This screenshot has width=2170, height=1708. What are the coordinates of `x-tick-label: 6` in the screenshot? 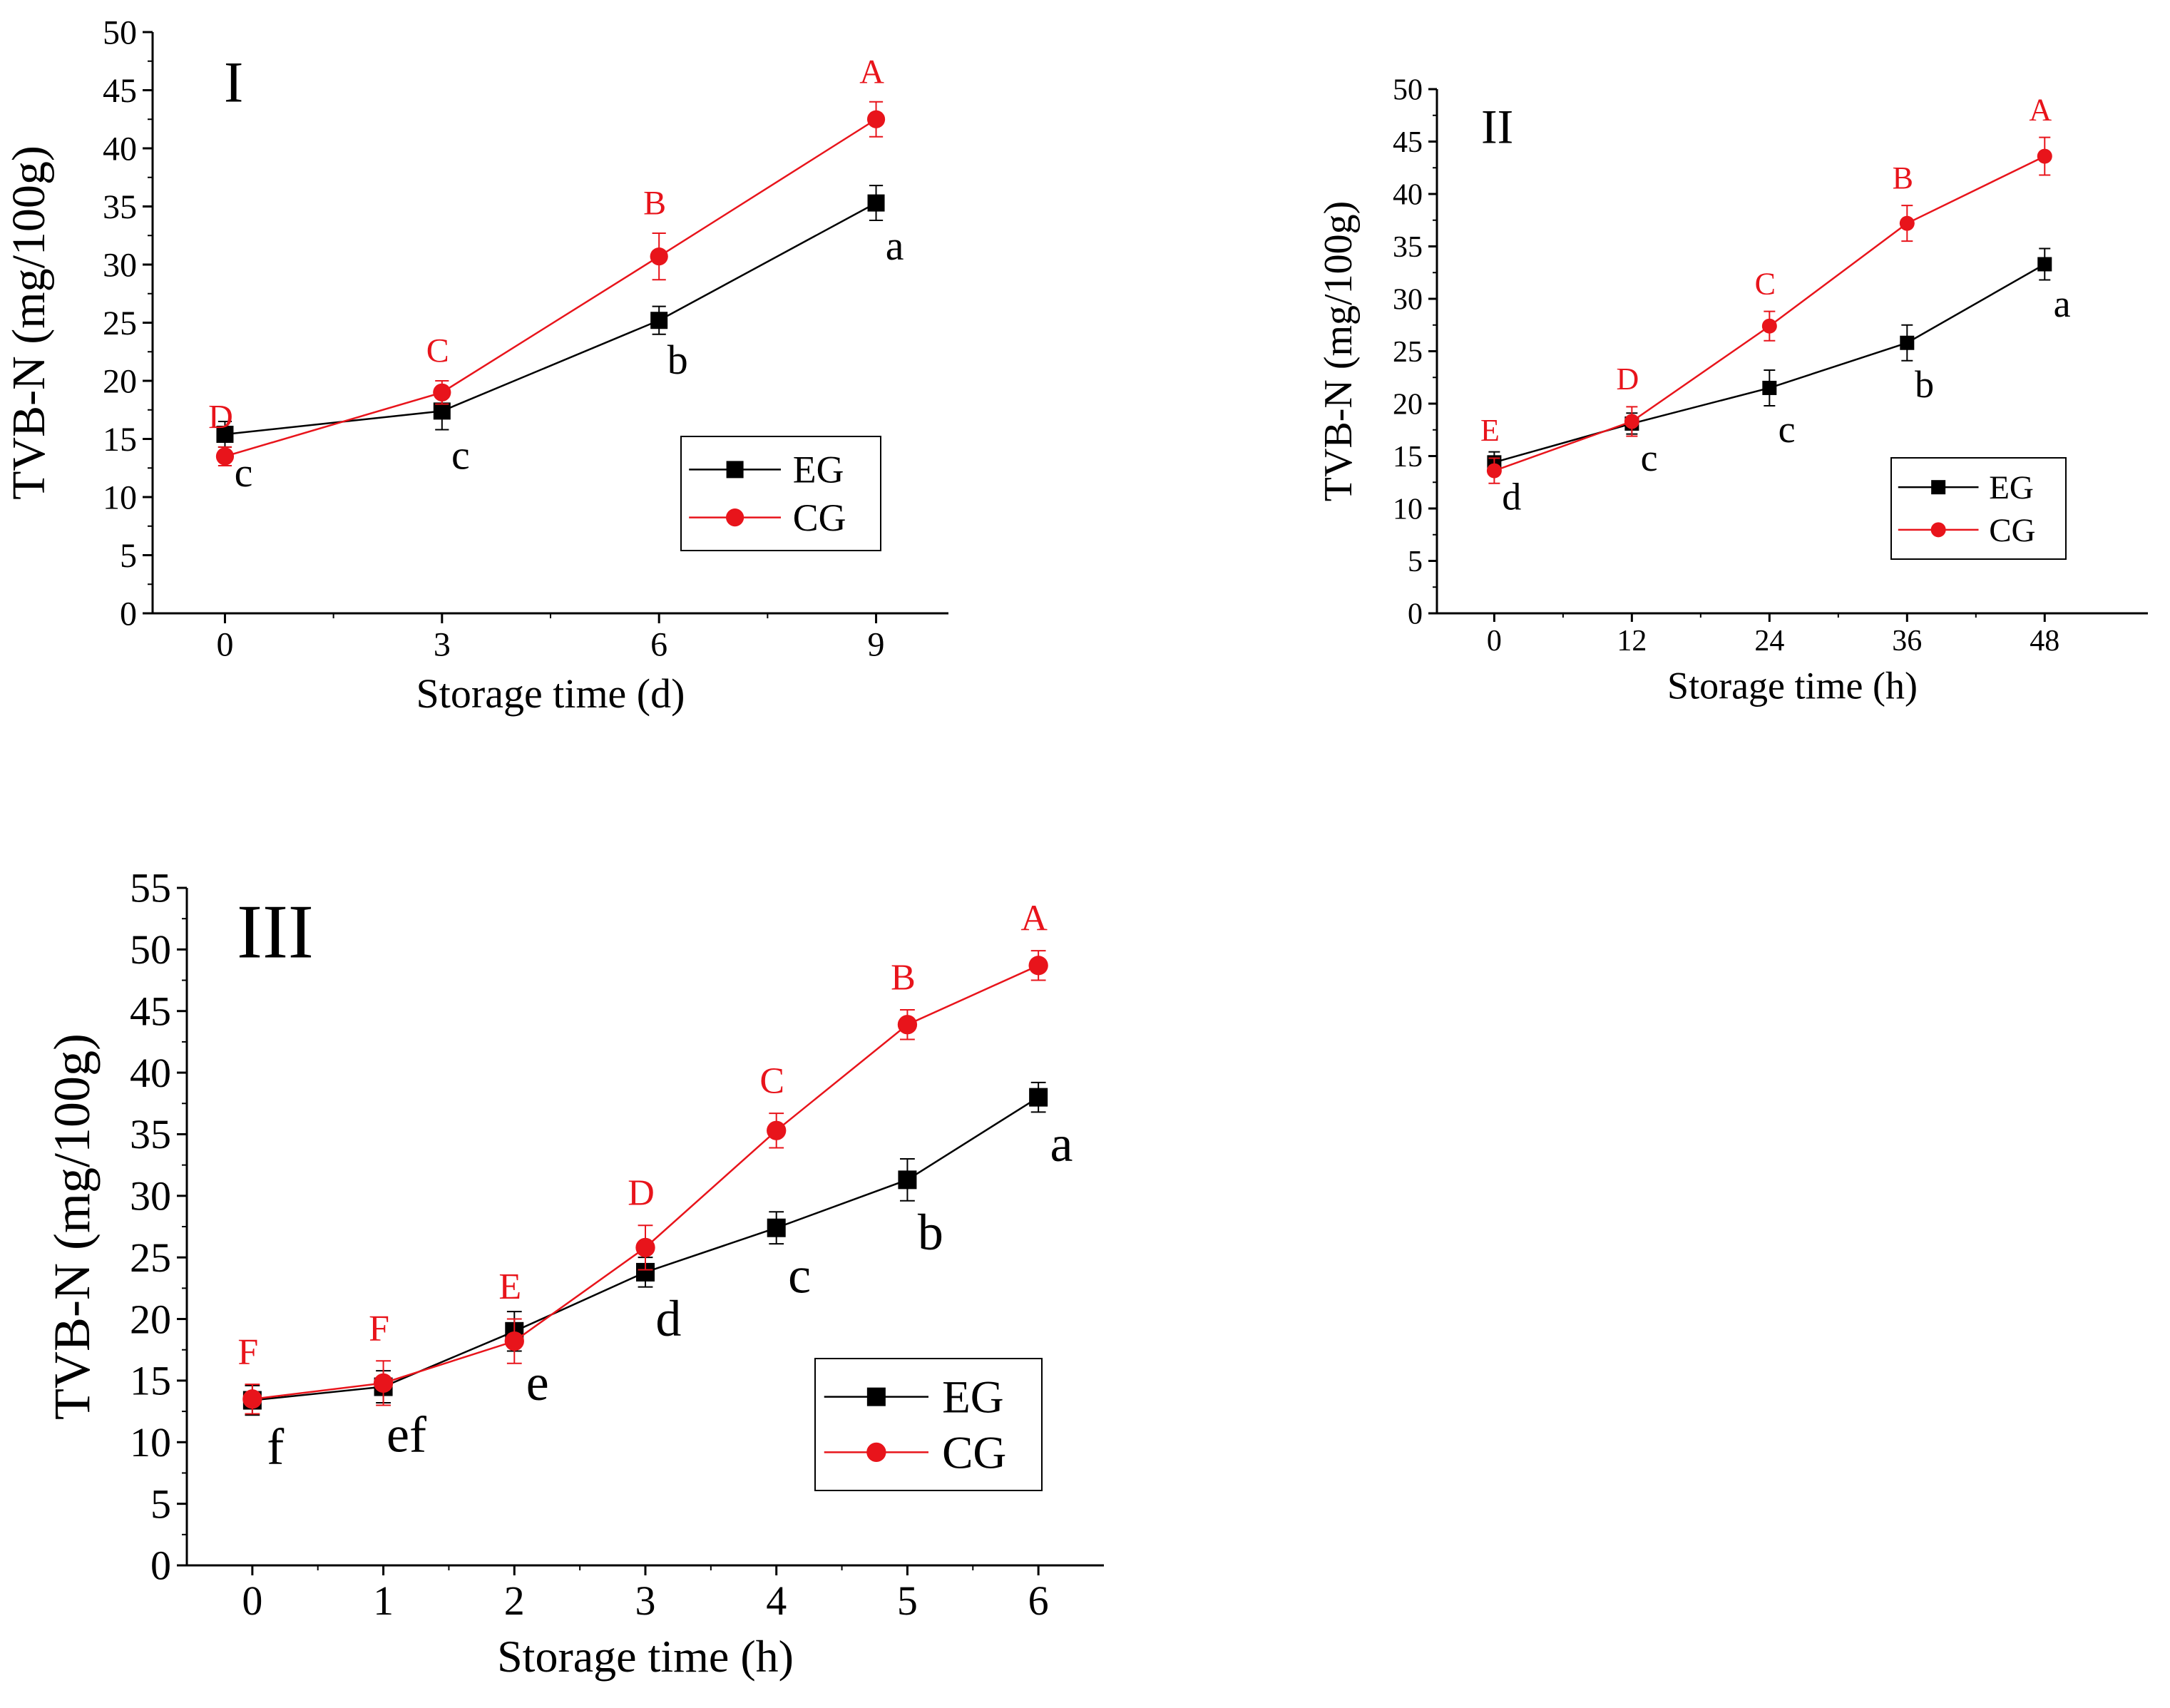 It's located at (1038, 1600).